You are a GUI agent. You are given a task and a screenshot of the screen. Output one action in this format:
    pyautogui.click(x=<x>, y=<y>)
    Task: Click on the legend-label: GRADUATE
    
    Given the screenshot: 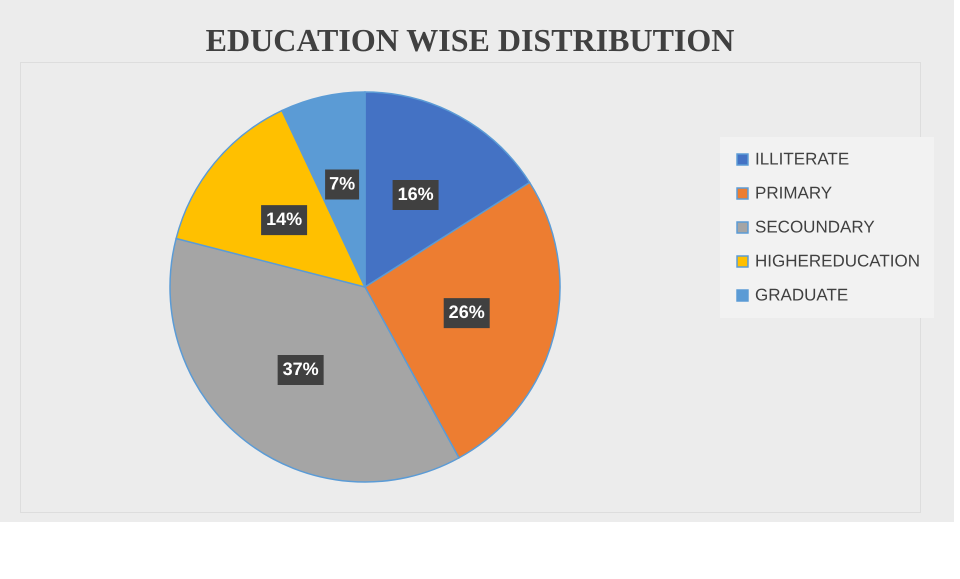 What is the action you would take?
    pyautogui.click(x=801, y=295)
    